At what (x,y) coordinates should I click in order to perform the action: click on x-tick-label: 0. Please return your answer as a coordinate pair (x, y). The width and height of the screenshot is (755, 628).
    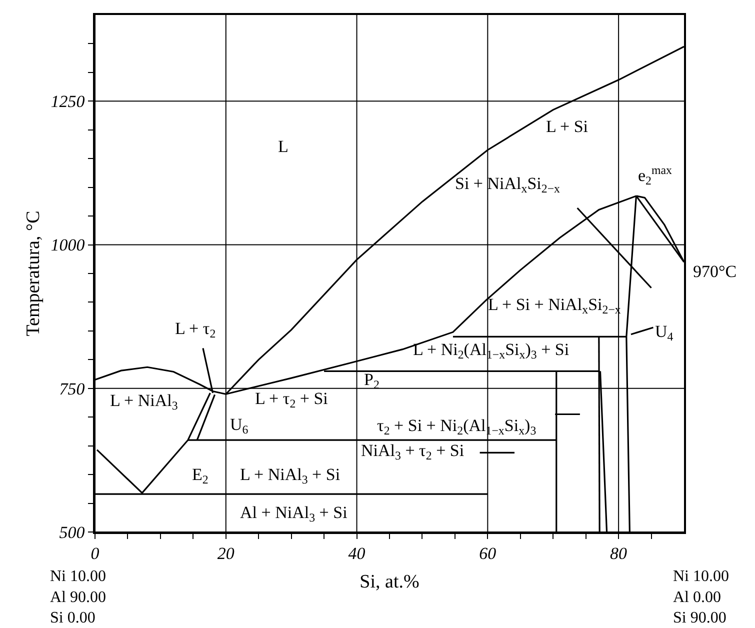
    Looking at the image, I should click on (95, 554).